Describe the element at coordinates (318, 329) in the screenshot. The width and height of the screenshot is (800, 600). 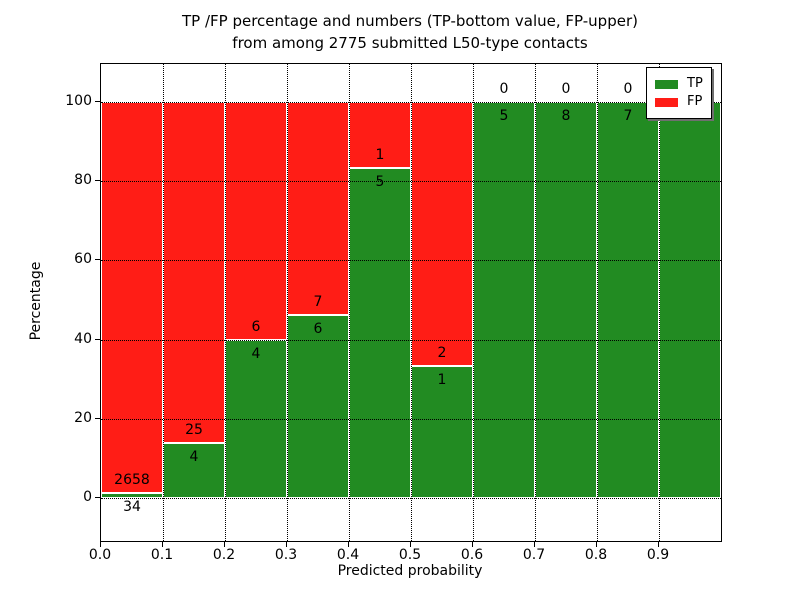
I see `tp-count-label: 6` at that location.